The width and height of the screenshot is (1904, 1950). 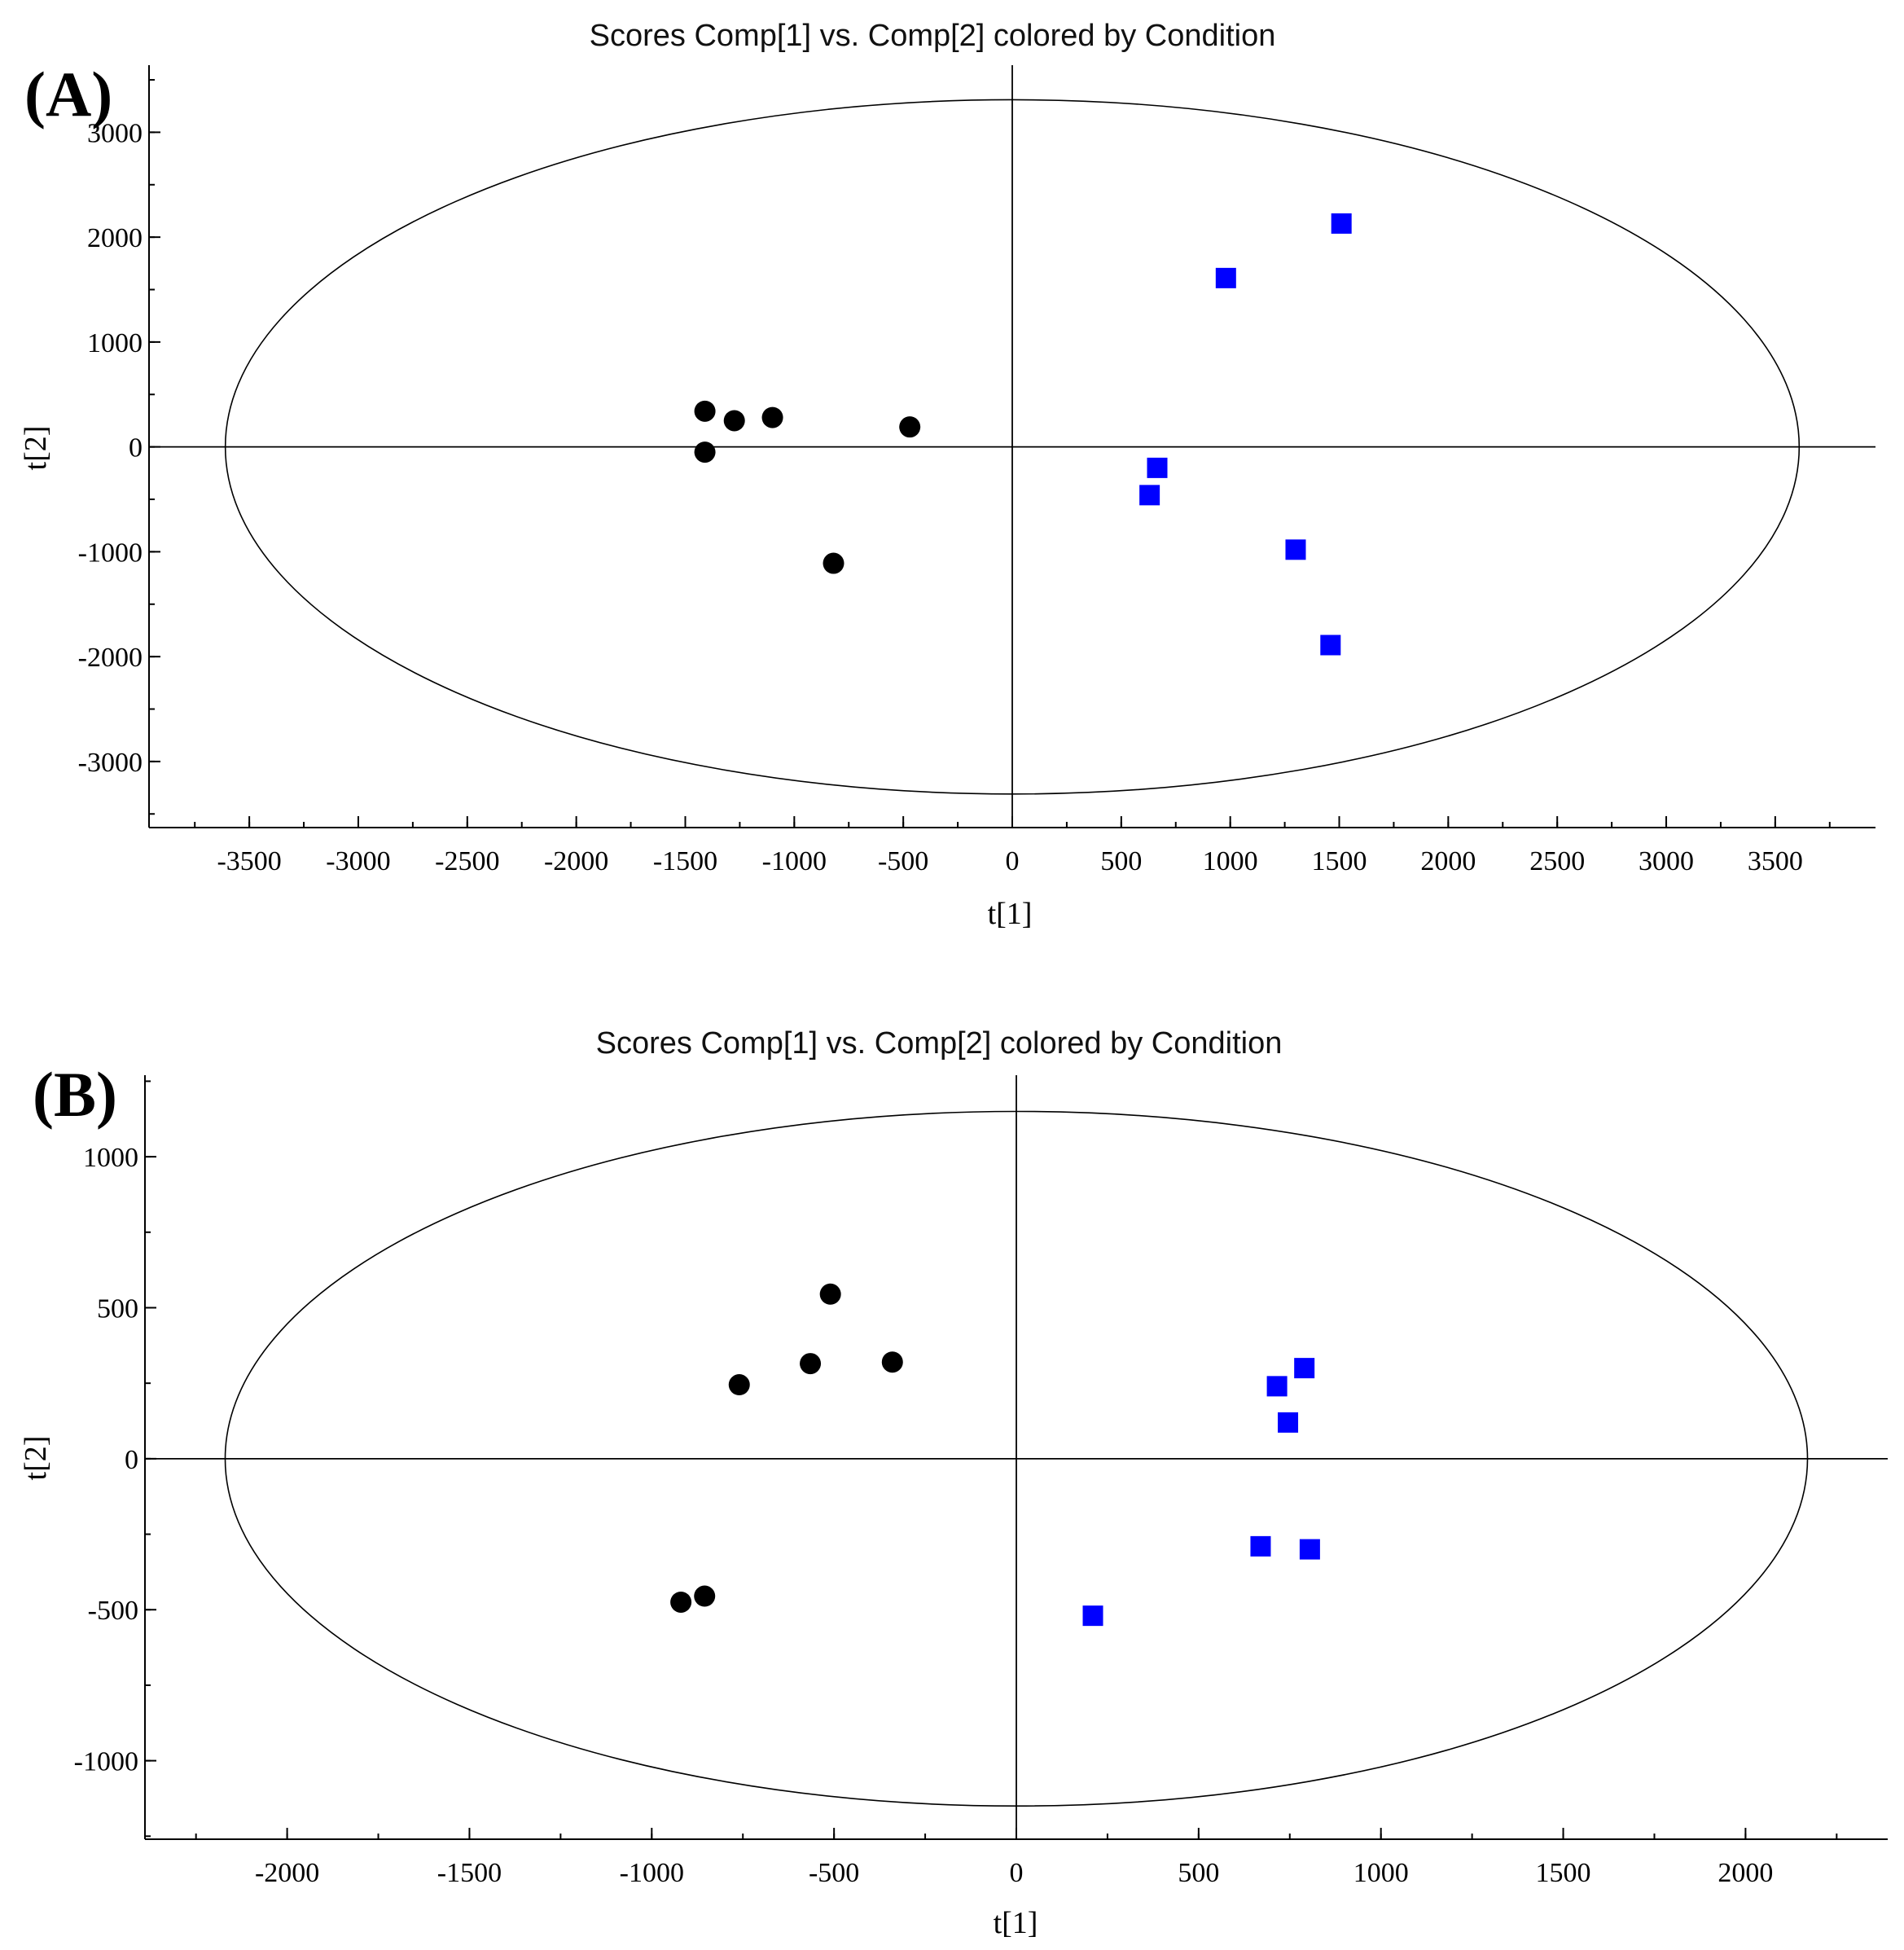 What do you see at coordinates (68, 94) in the screenshot?
I see `chart-a-panel-label: (A)` at bounding box center [68, 94].